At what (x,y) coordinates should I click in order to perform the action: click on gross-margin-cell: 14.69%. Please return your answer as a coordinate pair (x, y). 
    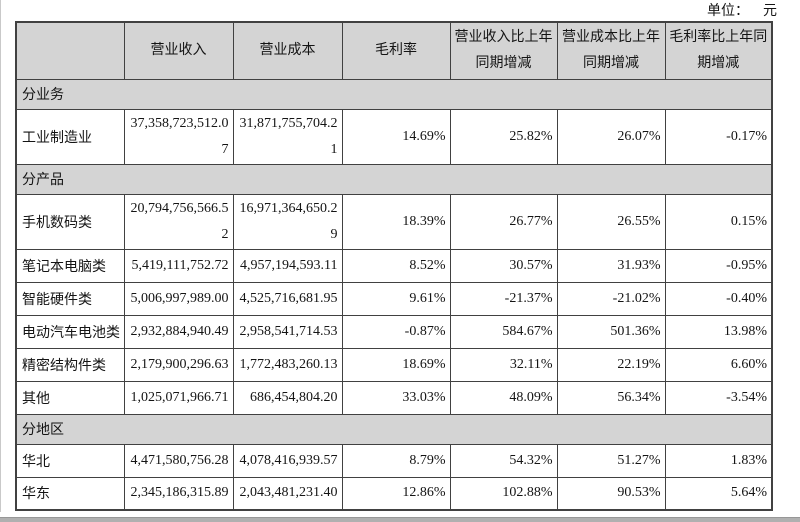
    Looking at the image, I should click on (396, 136).